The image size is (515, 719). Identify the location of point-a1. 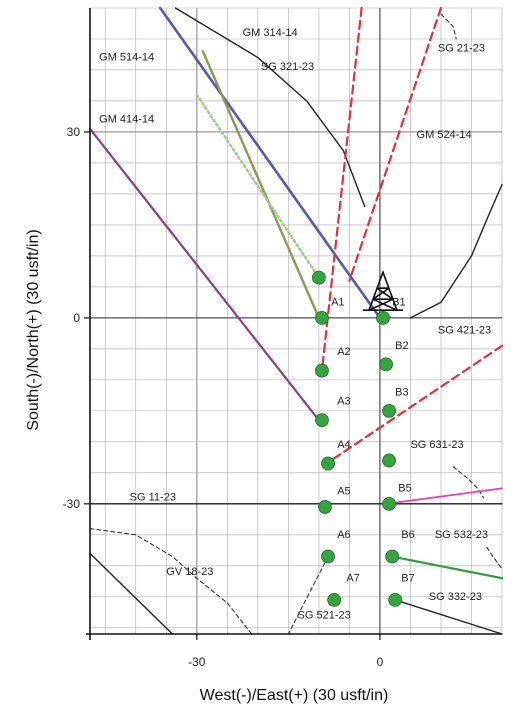
(322, 318).